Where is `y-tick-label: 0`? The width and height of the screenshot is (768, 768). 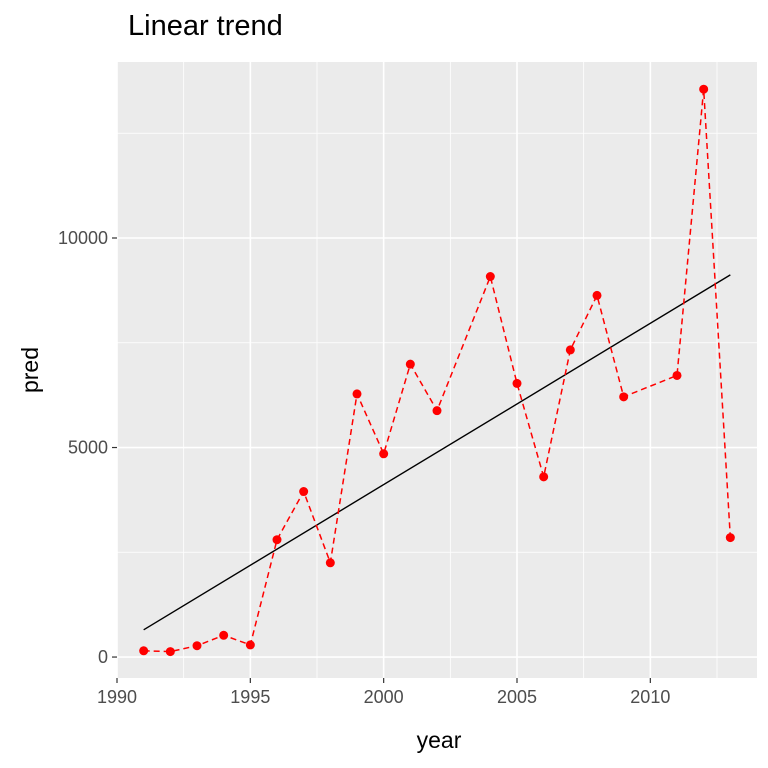 y-tick-label: 0 is located at coordinates (103, 657).